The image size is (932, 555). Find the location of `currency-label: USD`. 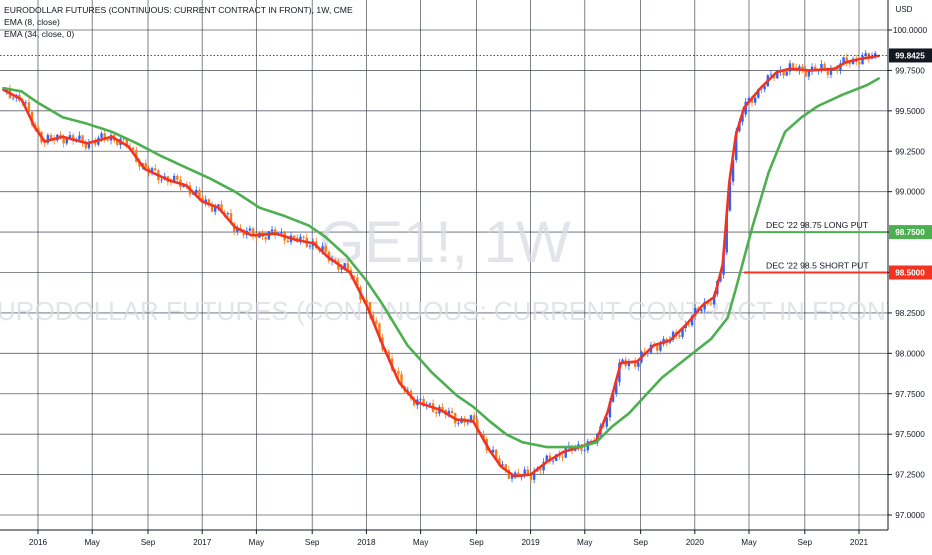

currency-label: USD is located at coordinates (904, 9).